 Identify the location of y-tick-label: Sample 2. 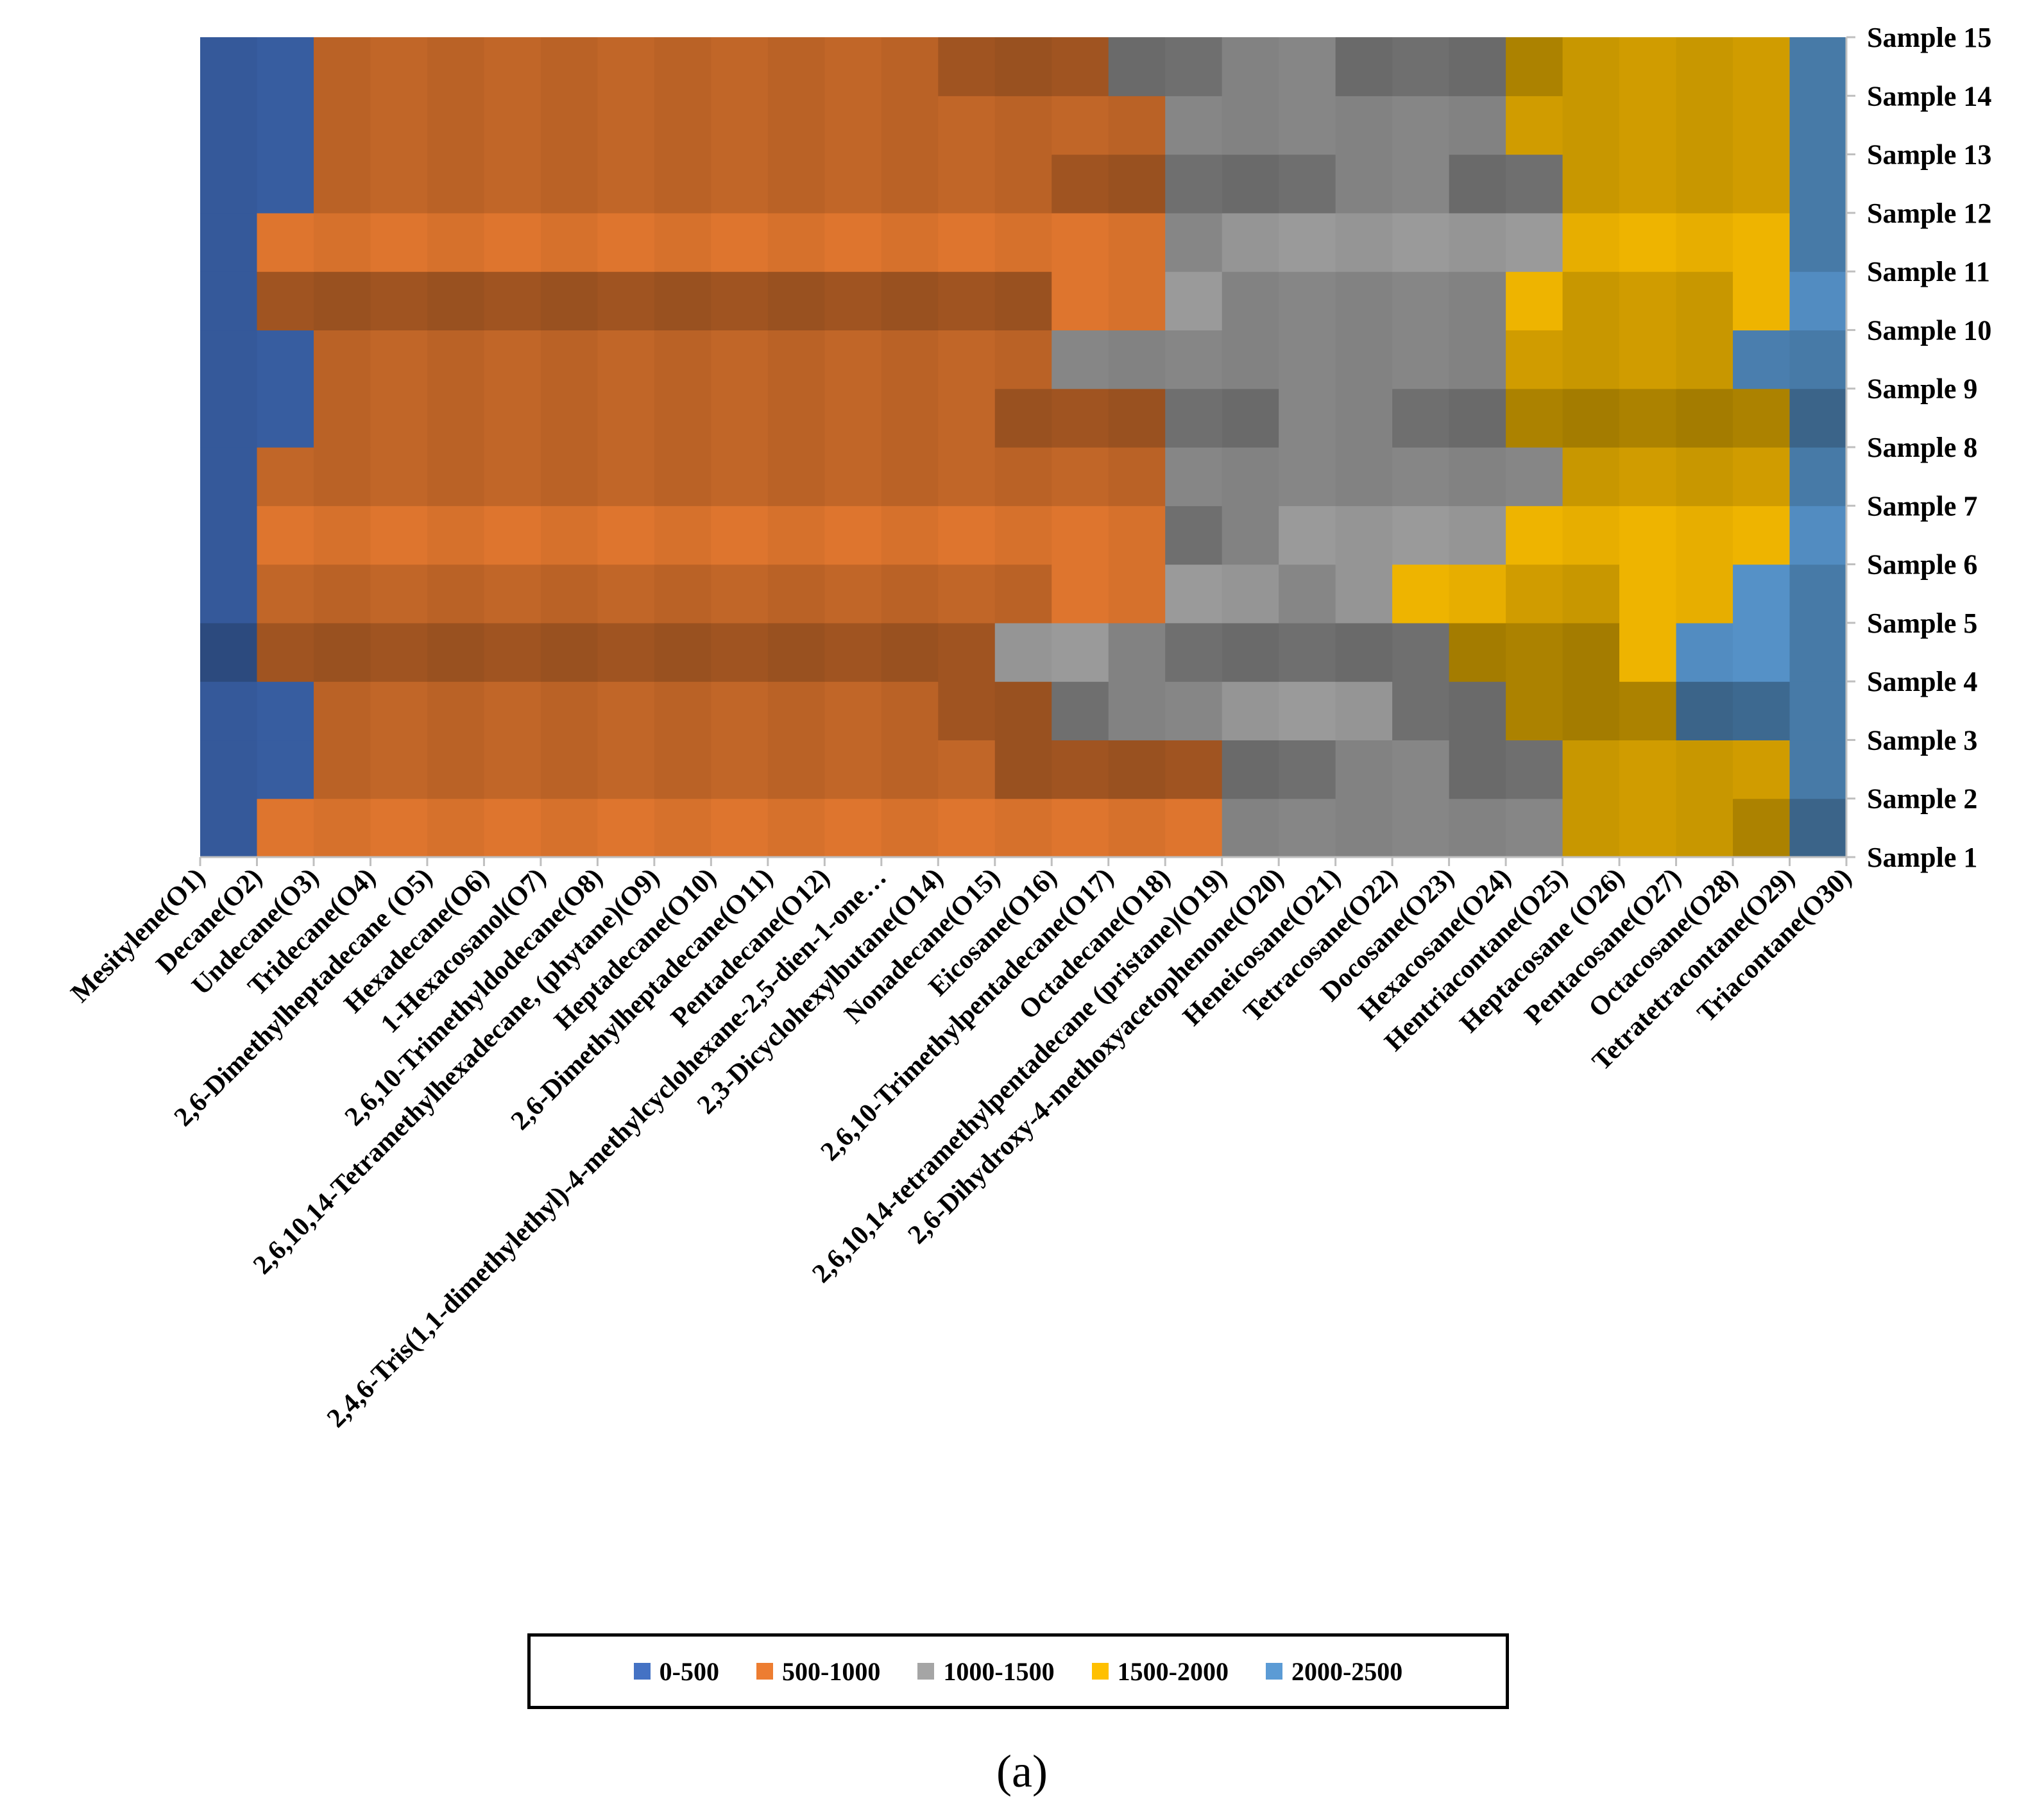
(1922, 799).